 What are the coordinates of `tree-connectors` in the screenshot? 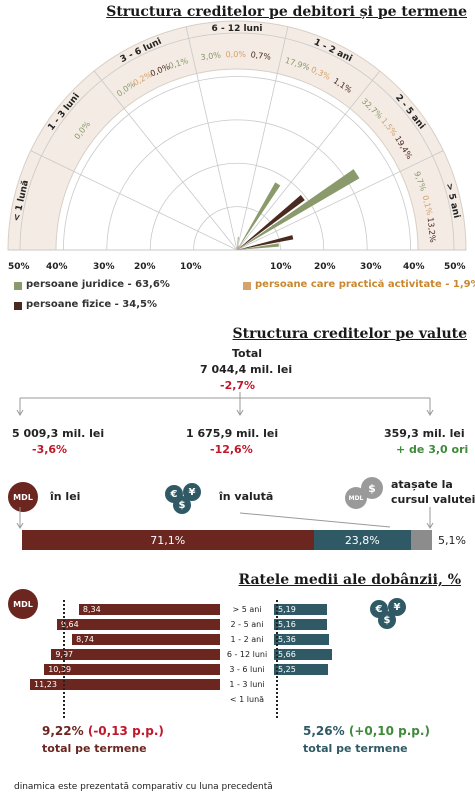 It's located at (225, 404).